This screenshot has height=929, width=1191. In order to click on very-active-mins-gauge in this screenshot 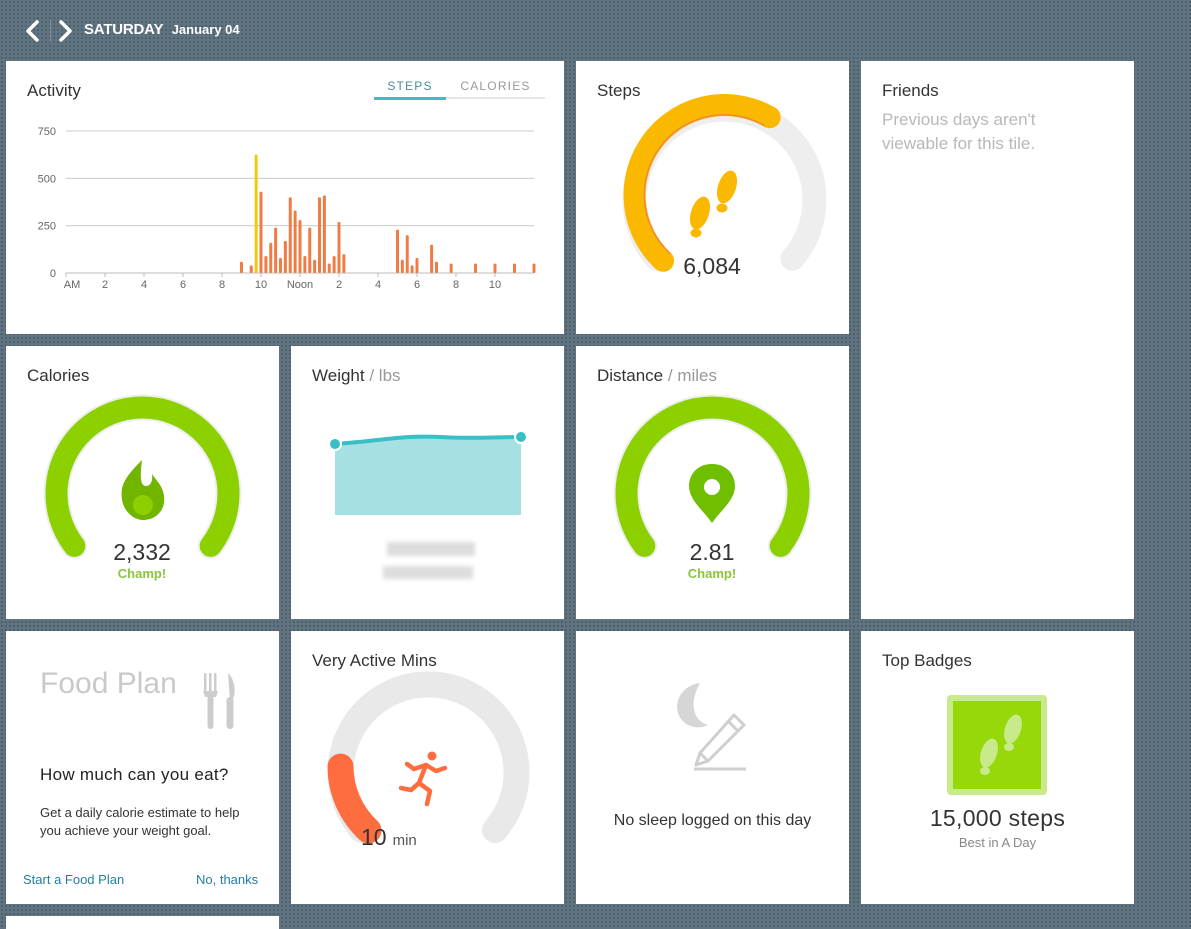, I will do `click(428, 757)`.